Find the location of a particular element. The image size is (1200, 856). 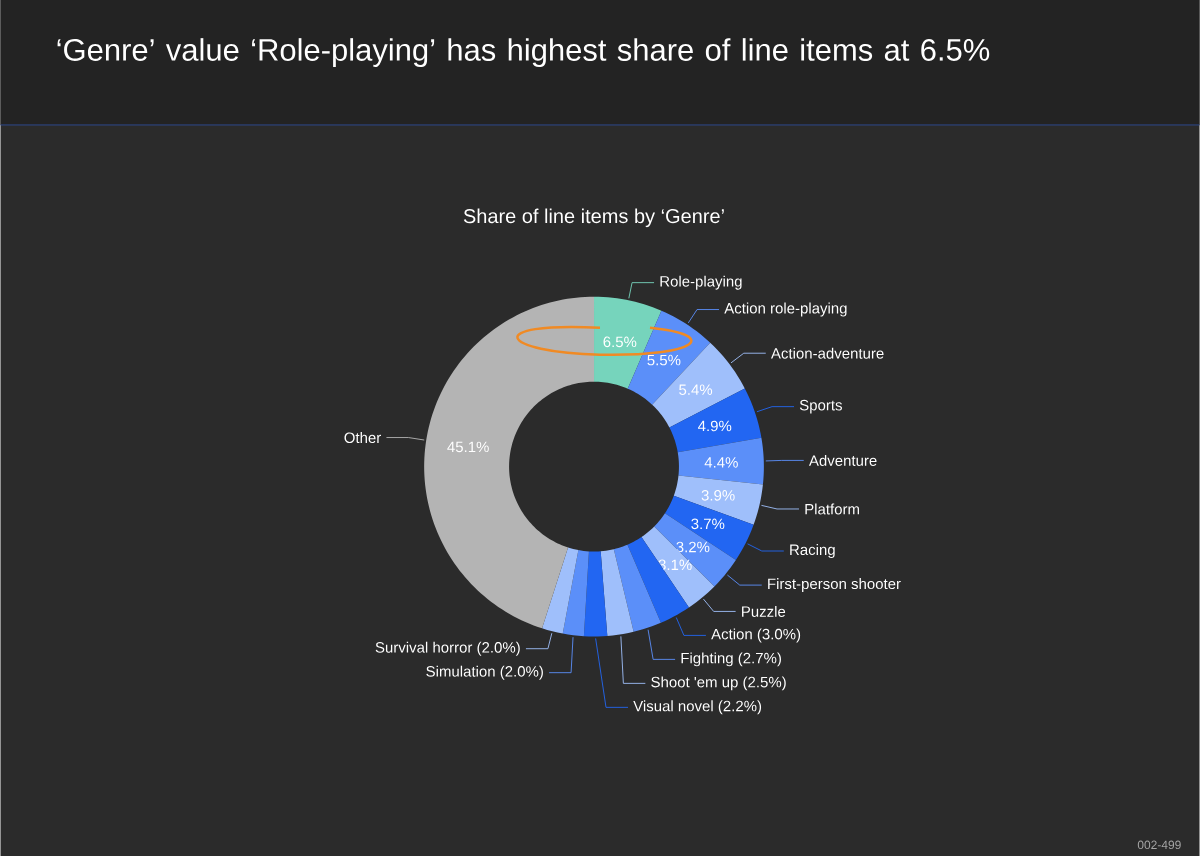

slice-label: Adventure is located at coordinates (842, 460).